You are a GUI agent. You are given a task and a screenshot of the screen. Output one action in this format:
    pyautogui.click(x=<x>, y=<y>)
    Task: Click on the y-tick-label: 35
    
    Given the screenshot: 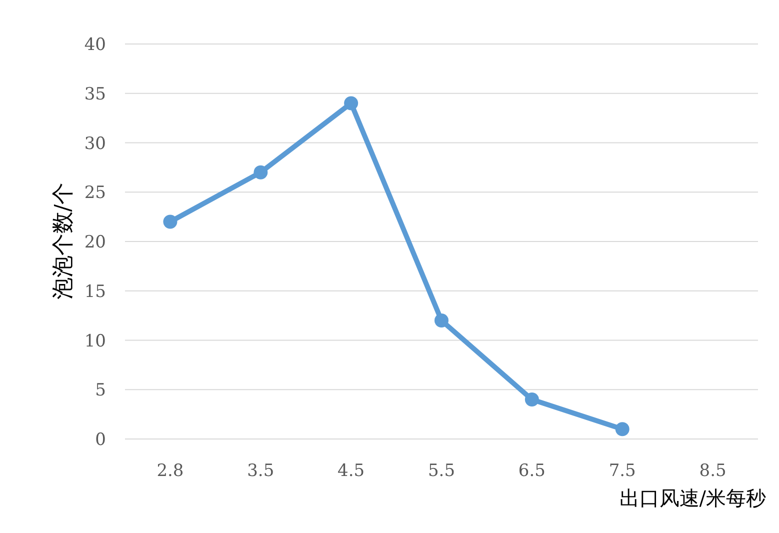 What is the action you would take?
    pyautogui.click(x=95, y=94)
    